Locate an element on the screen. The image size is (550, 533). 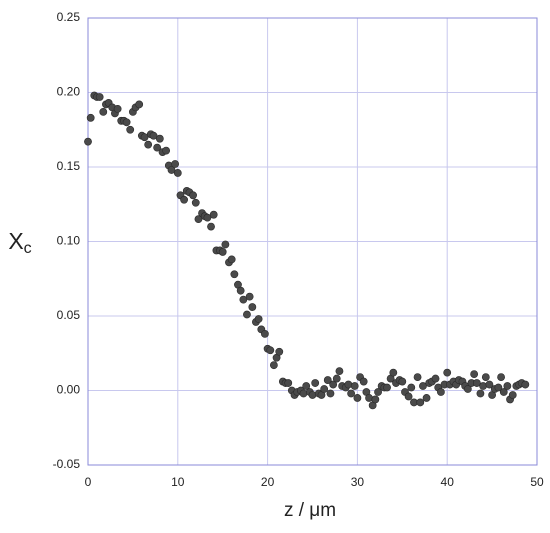
y-tick-label: 0.05 is located at coordinates (69, 315).